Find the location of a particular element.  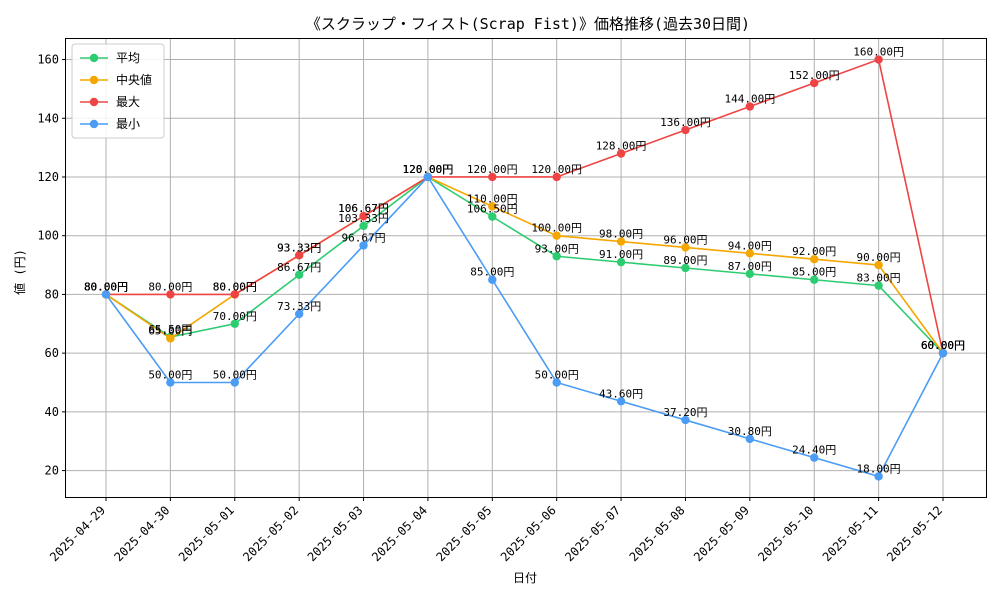

data-label: 83.00円 is located at coordinates (879, 278).